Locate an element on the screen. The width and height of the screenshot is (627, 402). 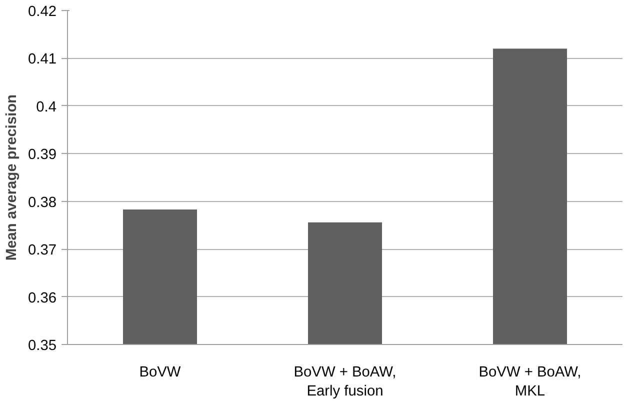
y-tick-label: 0.4 is located at coordinates (46, 107).